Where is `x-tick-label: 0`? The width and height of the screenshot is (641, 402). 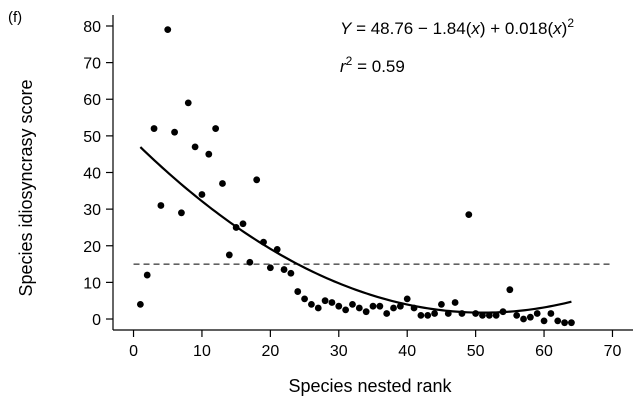 x-tick-label: 0 is located at coordinates (133, 351).